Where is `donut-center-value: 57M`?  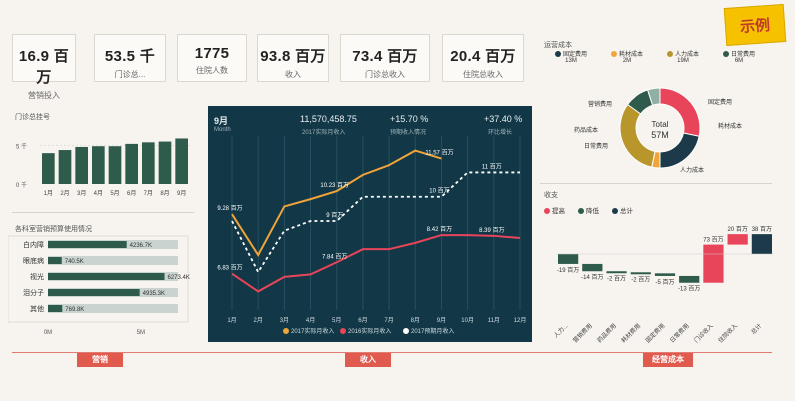 donut-center-value: 57M is located at coordinates (660, 135).